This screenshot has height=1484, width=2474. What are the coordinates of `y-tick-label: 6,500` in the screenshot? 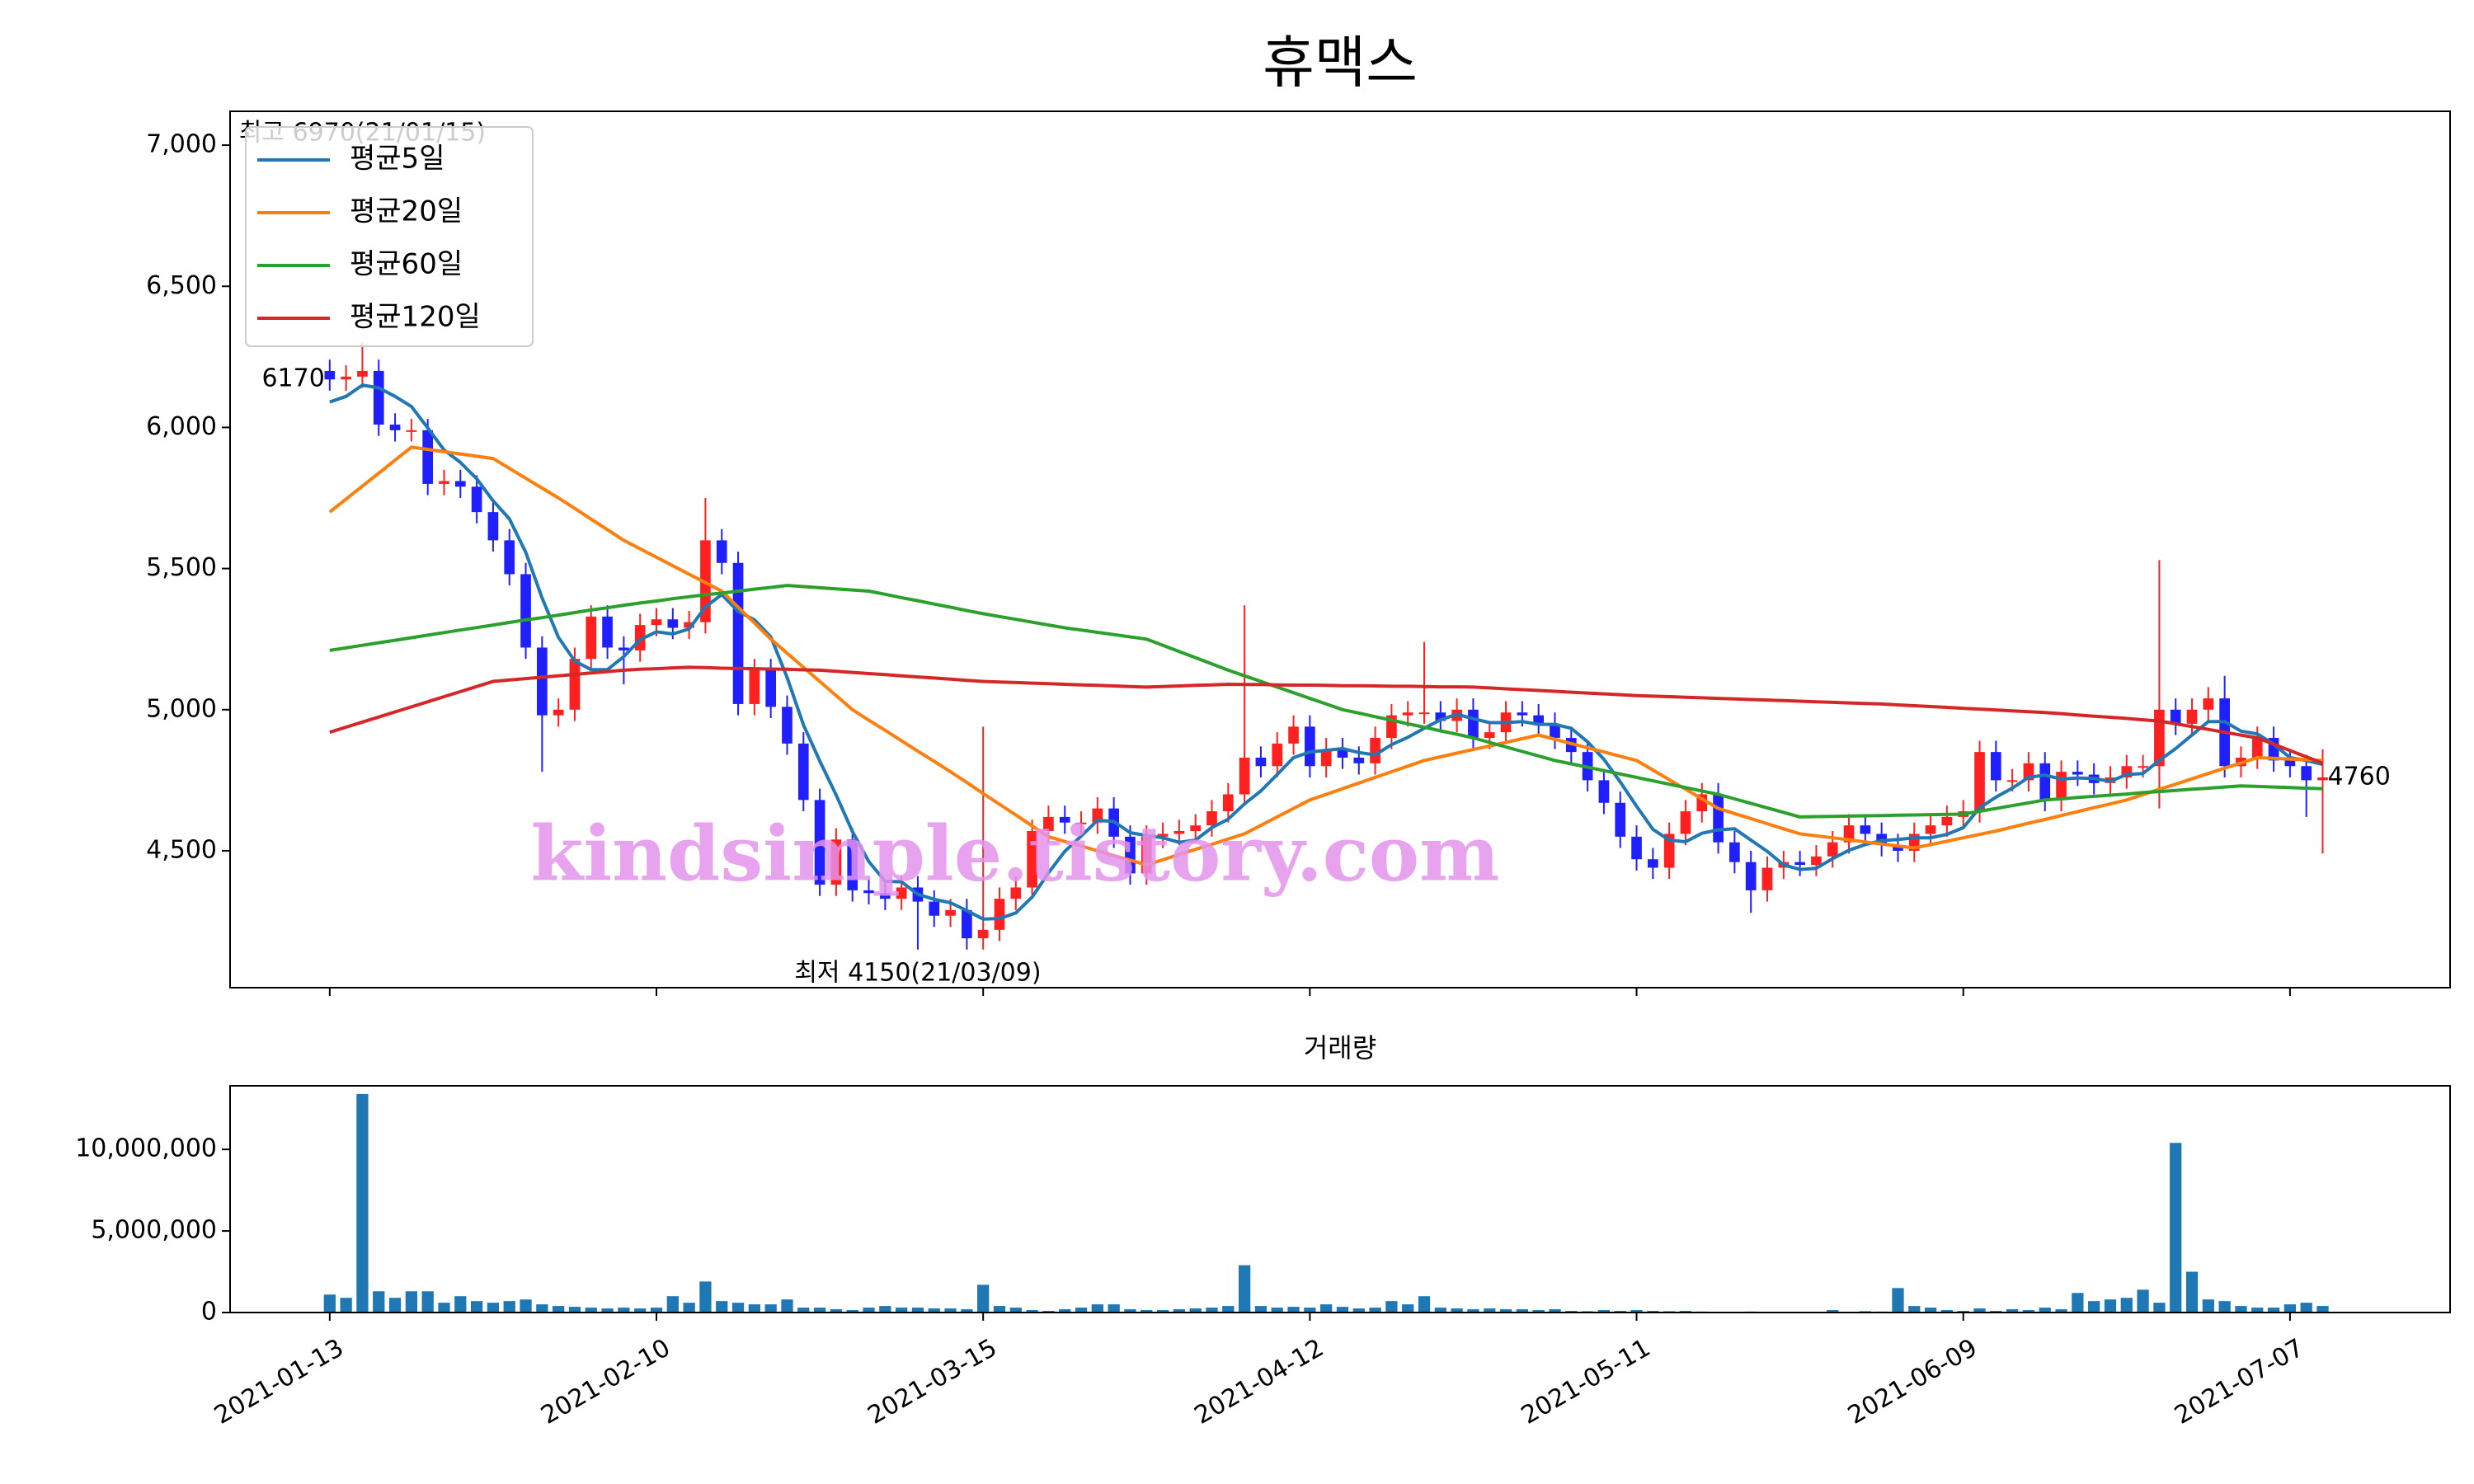 It's located at (181, 285).